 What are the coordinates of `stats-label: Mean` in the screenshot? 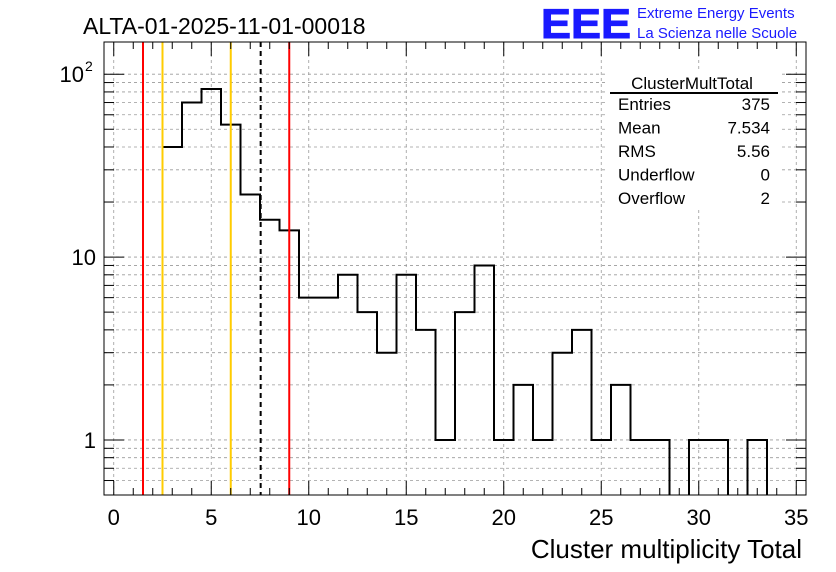 It's located at (639, 128).